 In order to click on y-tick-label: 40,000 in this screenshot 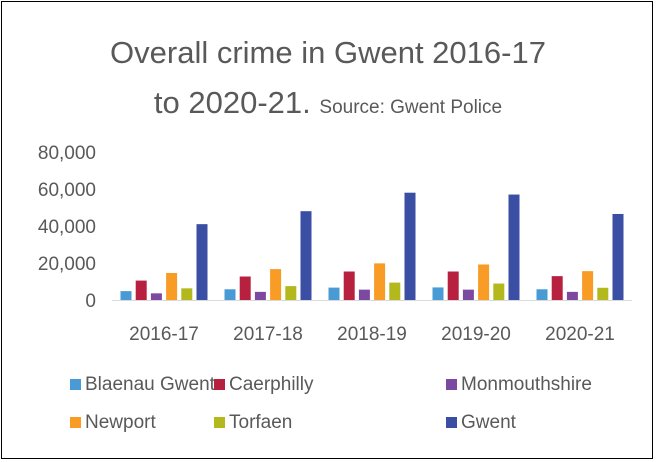, I will do `click(67, 227)`.